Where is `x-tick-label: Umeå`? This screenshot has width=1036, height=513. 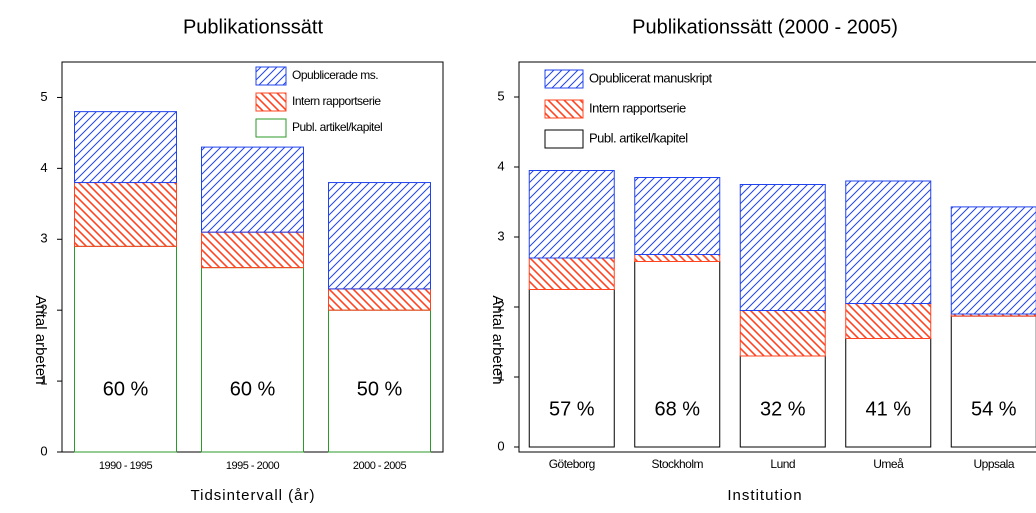
x-tick-label: Umeå is located at coordinates (888, 464).